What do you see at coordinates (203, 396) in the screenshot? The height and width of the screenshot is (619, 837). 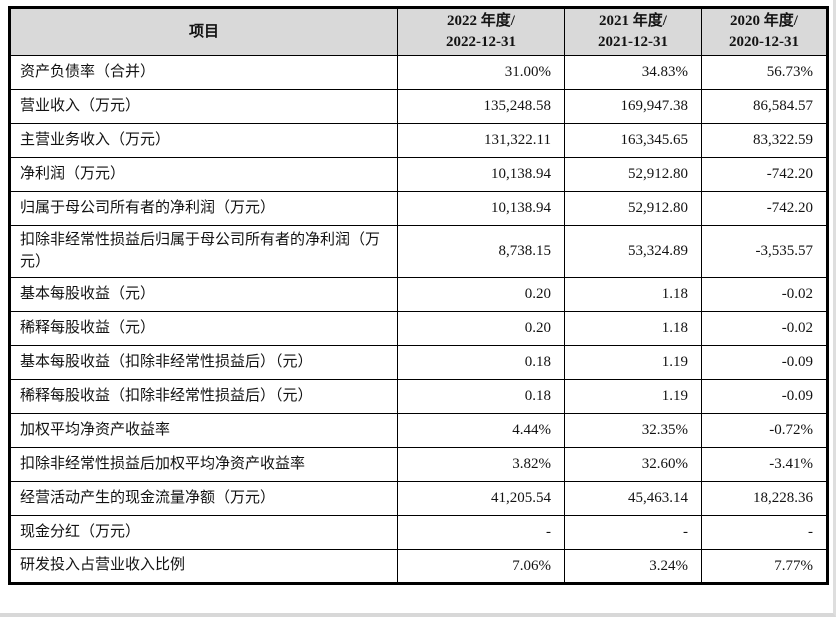 I see `row-label: 稀释每股收益（扣除非经常性损益后）（元）` at bounding box center [203, 396].